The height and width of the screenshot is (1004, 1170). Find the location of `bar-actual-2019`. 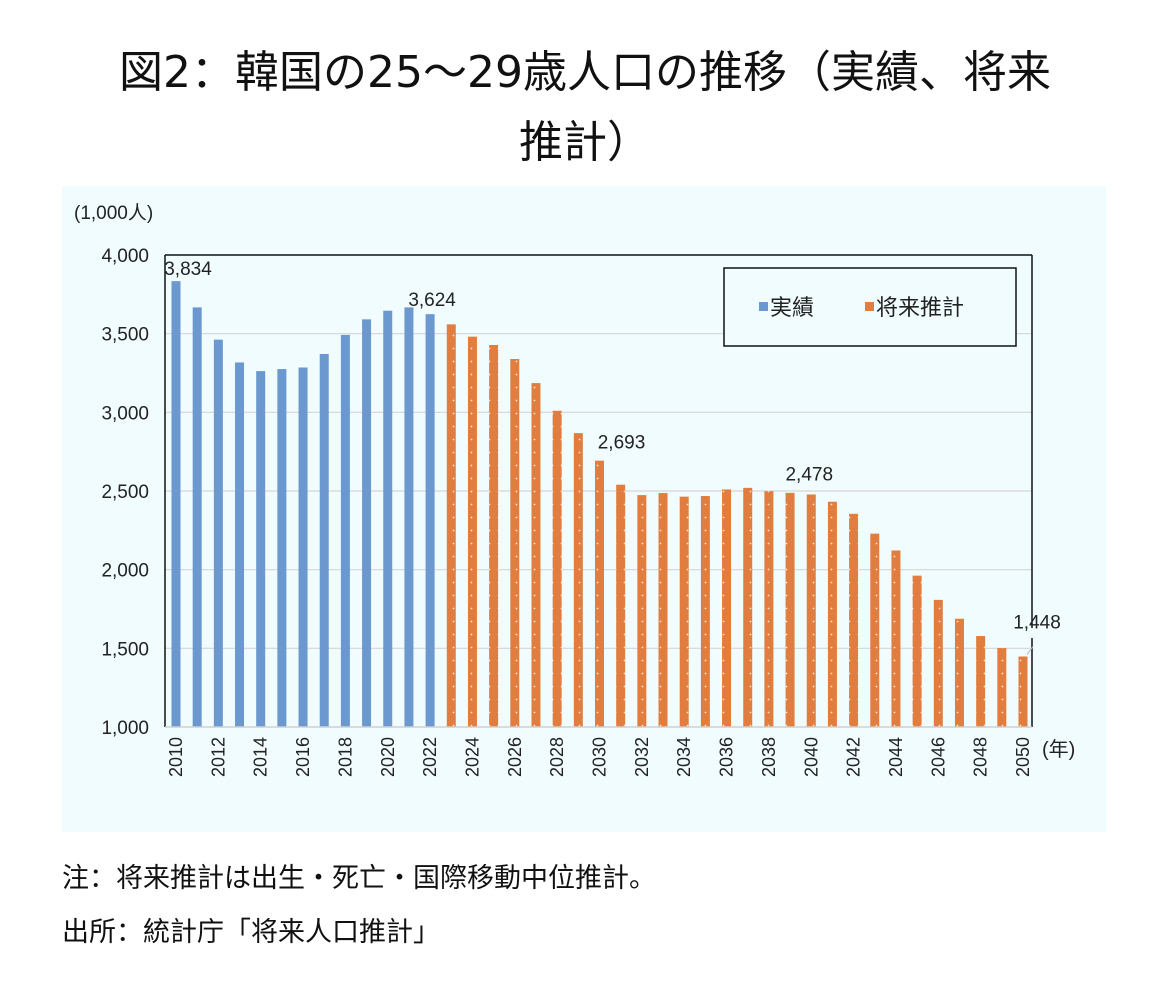

bar-actual-2019 is located at coordinates (367, 523).